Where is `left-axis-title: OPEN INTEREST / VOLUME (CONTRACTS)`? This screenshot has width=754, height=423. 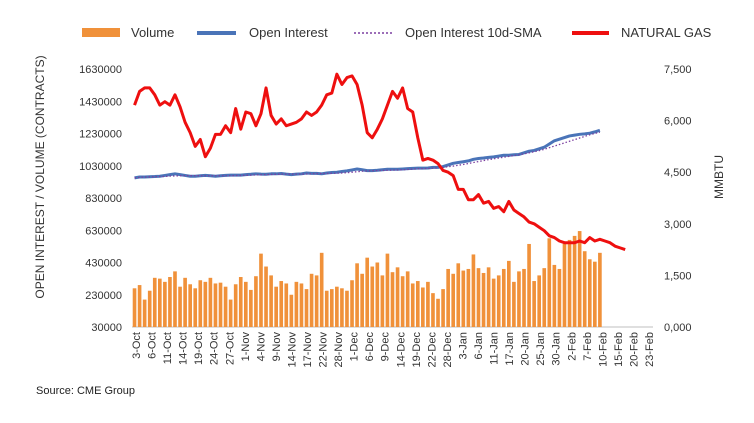 left-axis-title: OPEN INTEREST / VOLUME (CONTRACTS) is located at coordinates (40, 176).